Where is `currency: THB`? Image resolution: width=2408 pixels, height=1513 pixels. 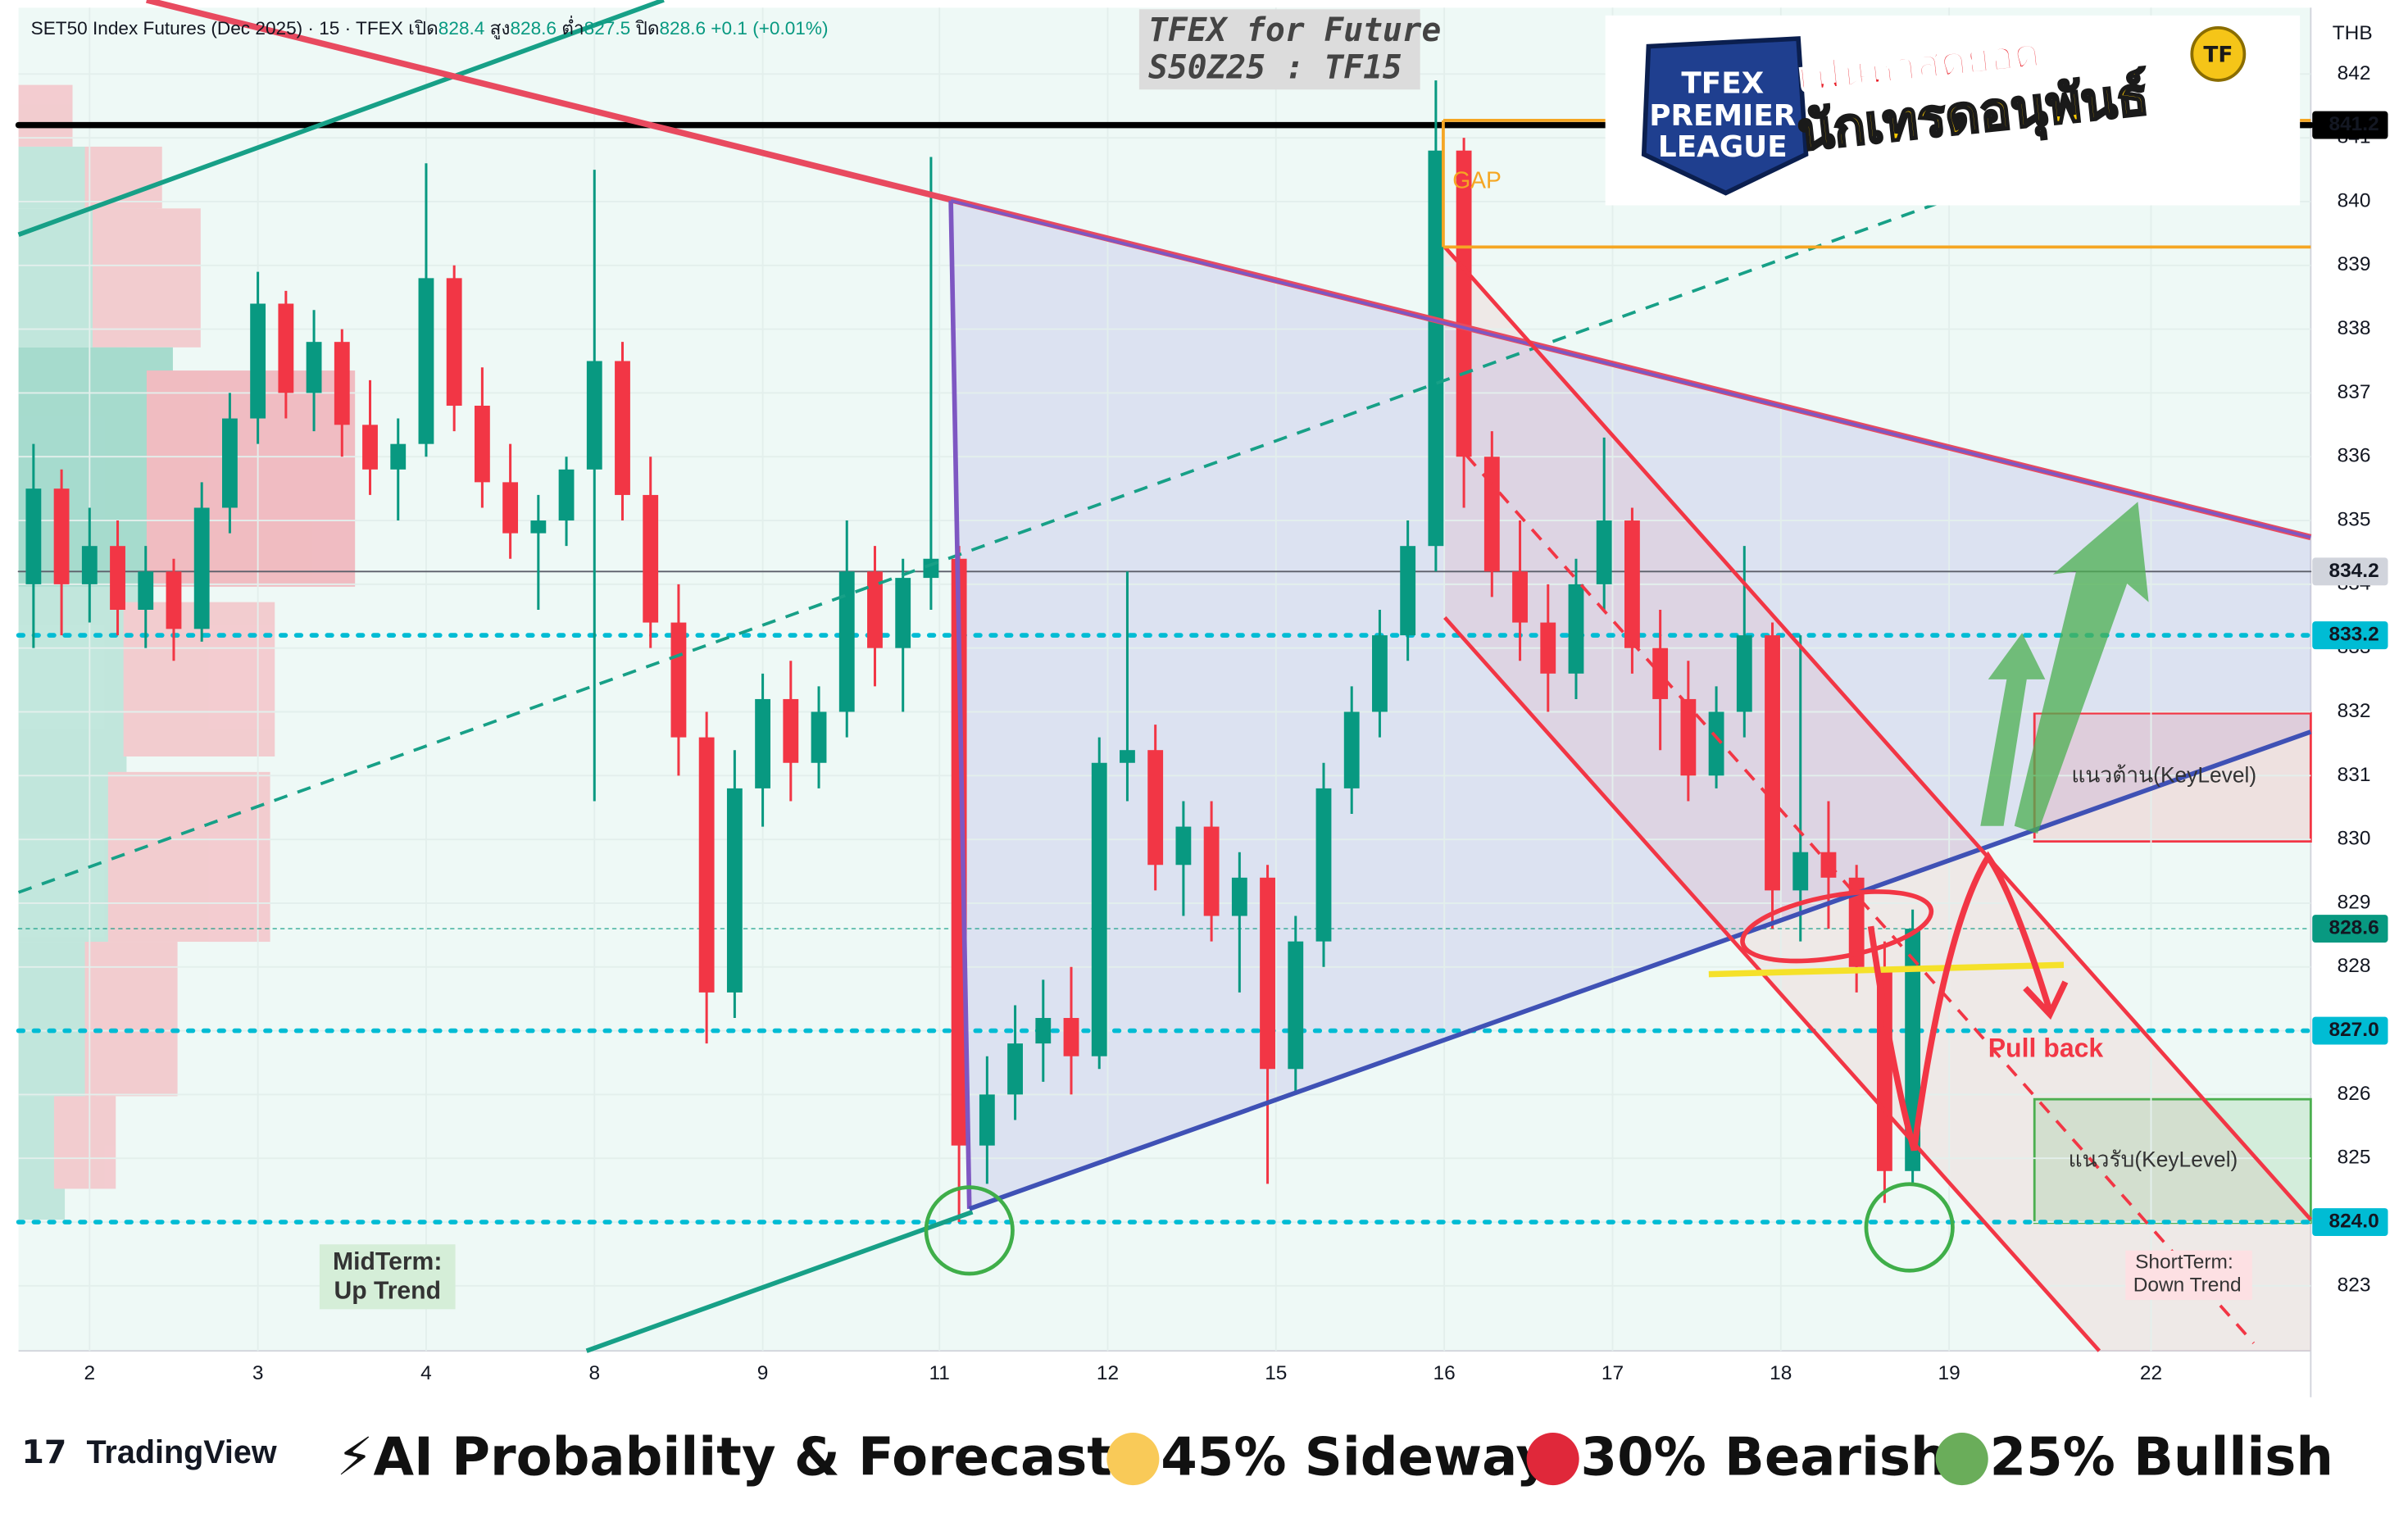
currency: THB is located at coordinates (2353, 33).